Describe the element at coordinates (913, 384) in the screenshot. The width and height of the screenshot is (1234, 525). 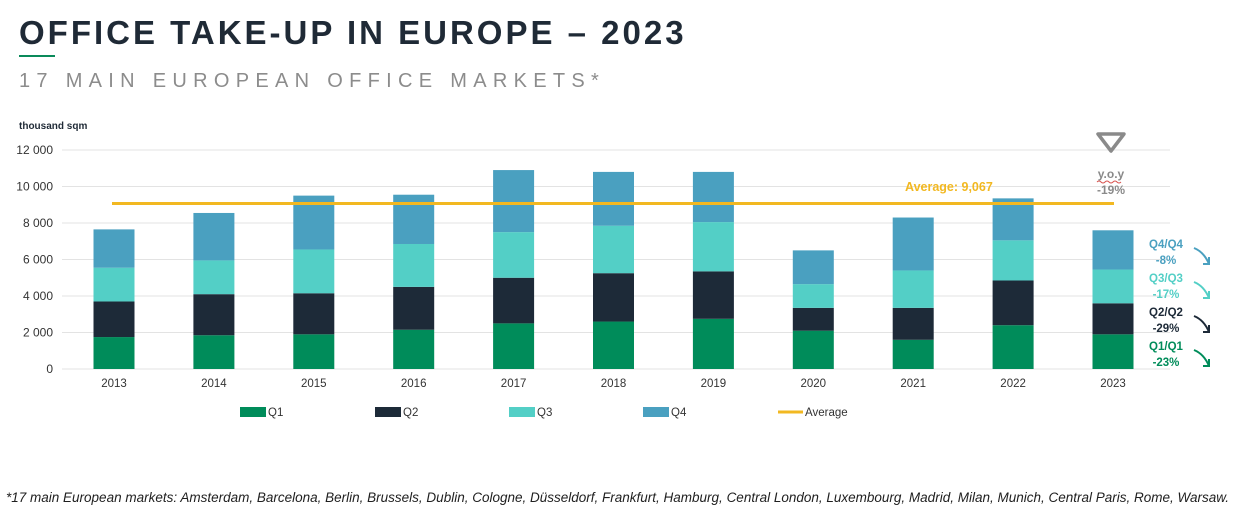
I see `x-tick-label: 2021` at that location.